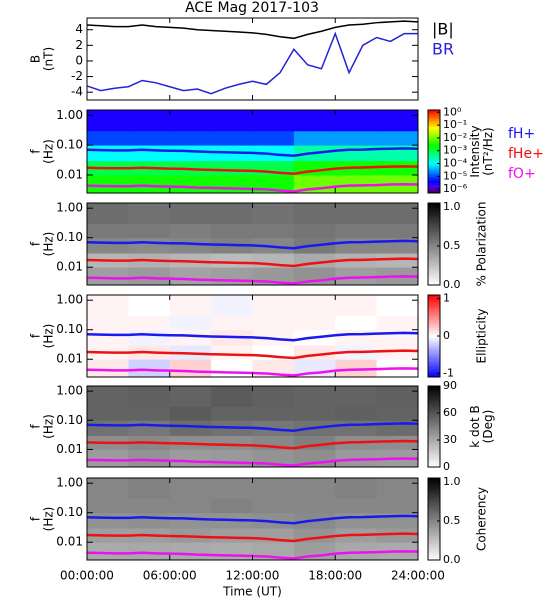  Describe the element at coordinates (77, 92) in the screenshot. I see `y-tick-label: -4` at that location.